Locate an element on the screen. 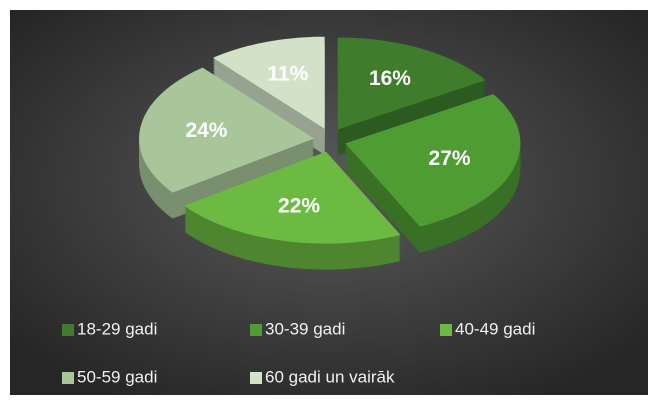  data-label: 27% is located at coordinates (450, 158).